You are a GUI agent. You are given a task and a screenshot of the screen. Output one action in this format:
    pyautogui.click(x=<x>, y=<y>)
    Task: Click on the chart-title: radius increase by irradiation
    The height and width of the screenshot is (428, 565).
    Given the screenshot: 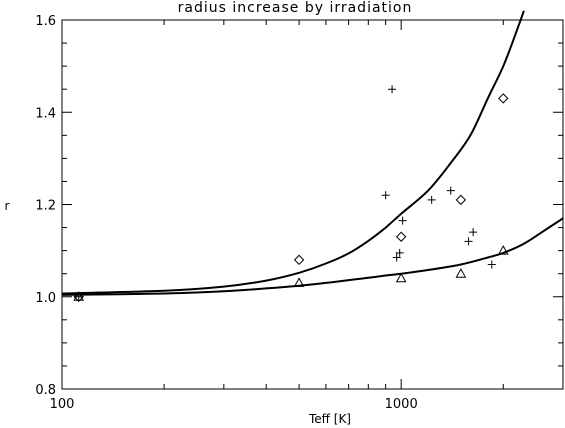 What is the action you would take?
    pyautogui.click(x=295, y=8)
    